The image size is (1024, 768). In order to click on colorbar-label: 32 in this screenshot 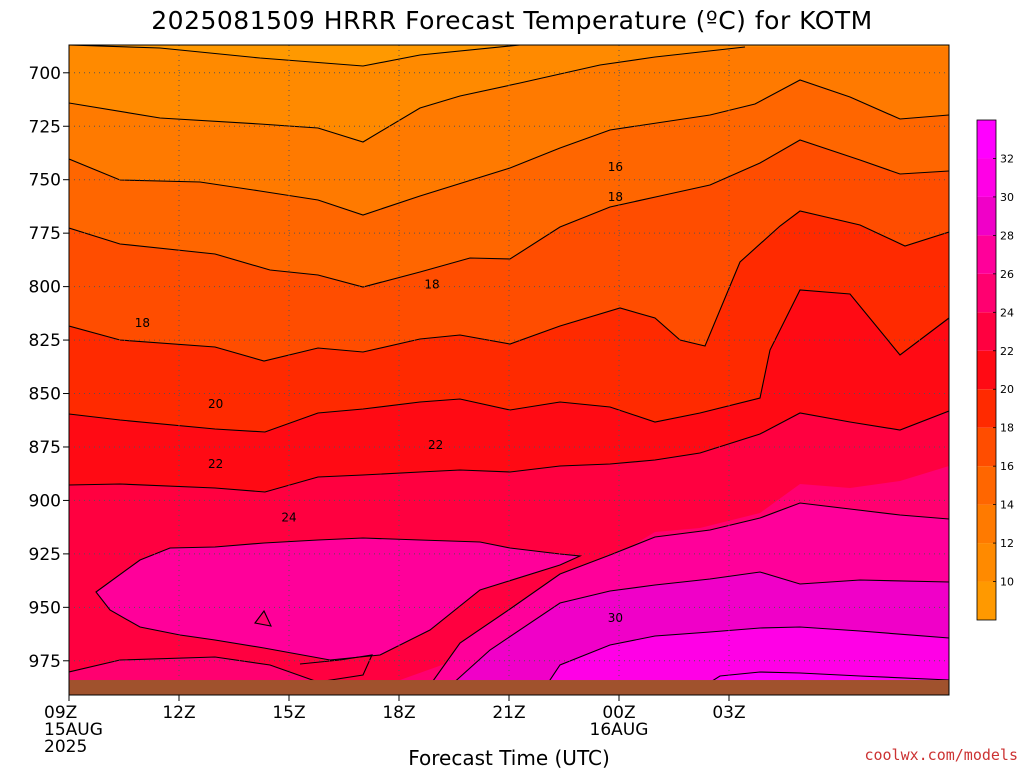, I will do `click(1007, 158)`.